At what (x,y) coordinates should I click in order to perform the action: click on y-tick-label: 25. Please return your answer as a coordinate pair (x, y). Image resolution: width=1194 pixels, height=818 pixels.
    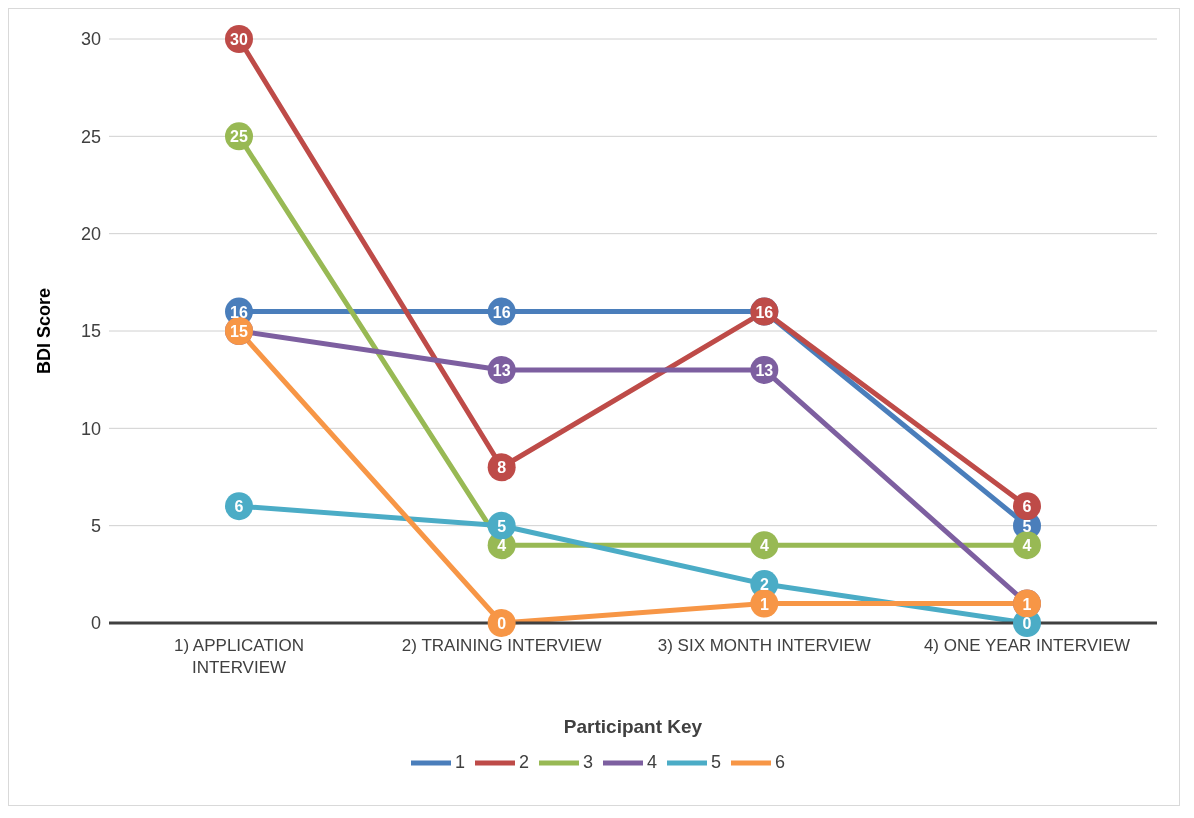
    Looking at the image, I should click on (90, 136).